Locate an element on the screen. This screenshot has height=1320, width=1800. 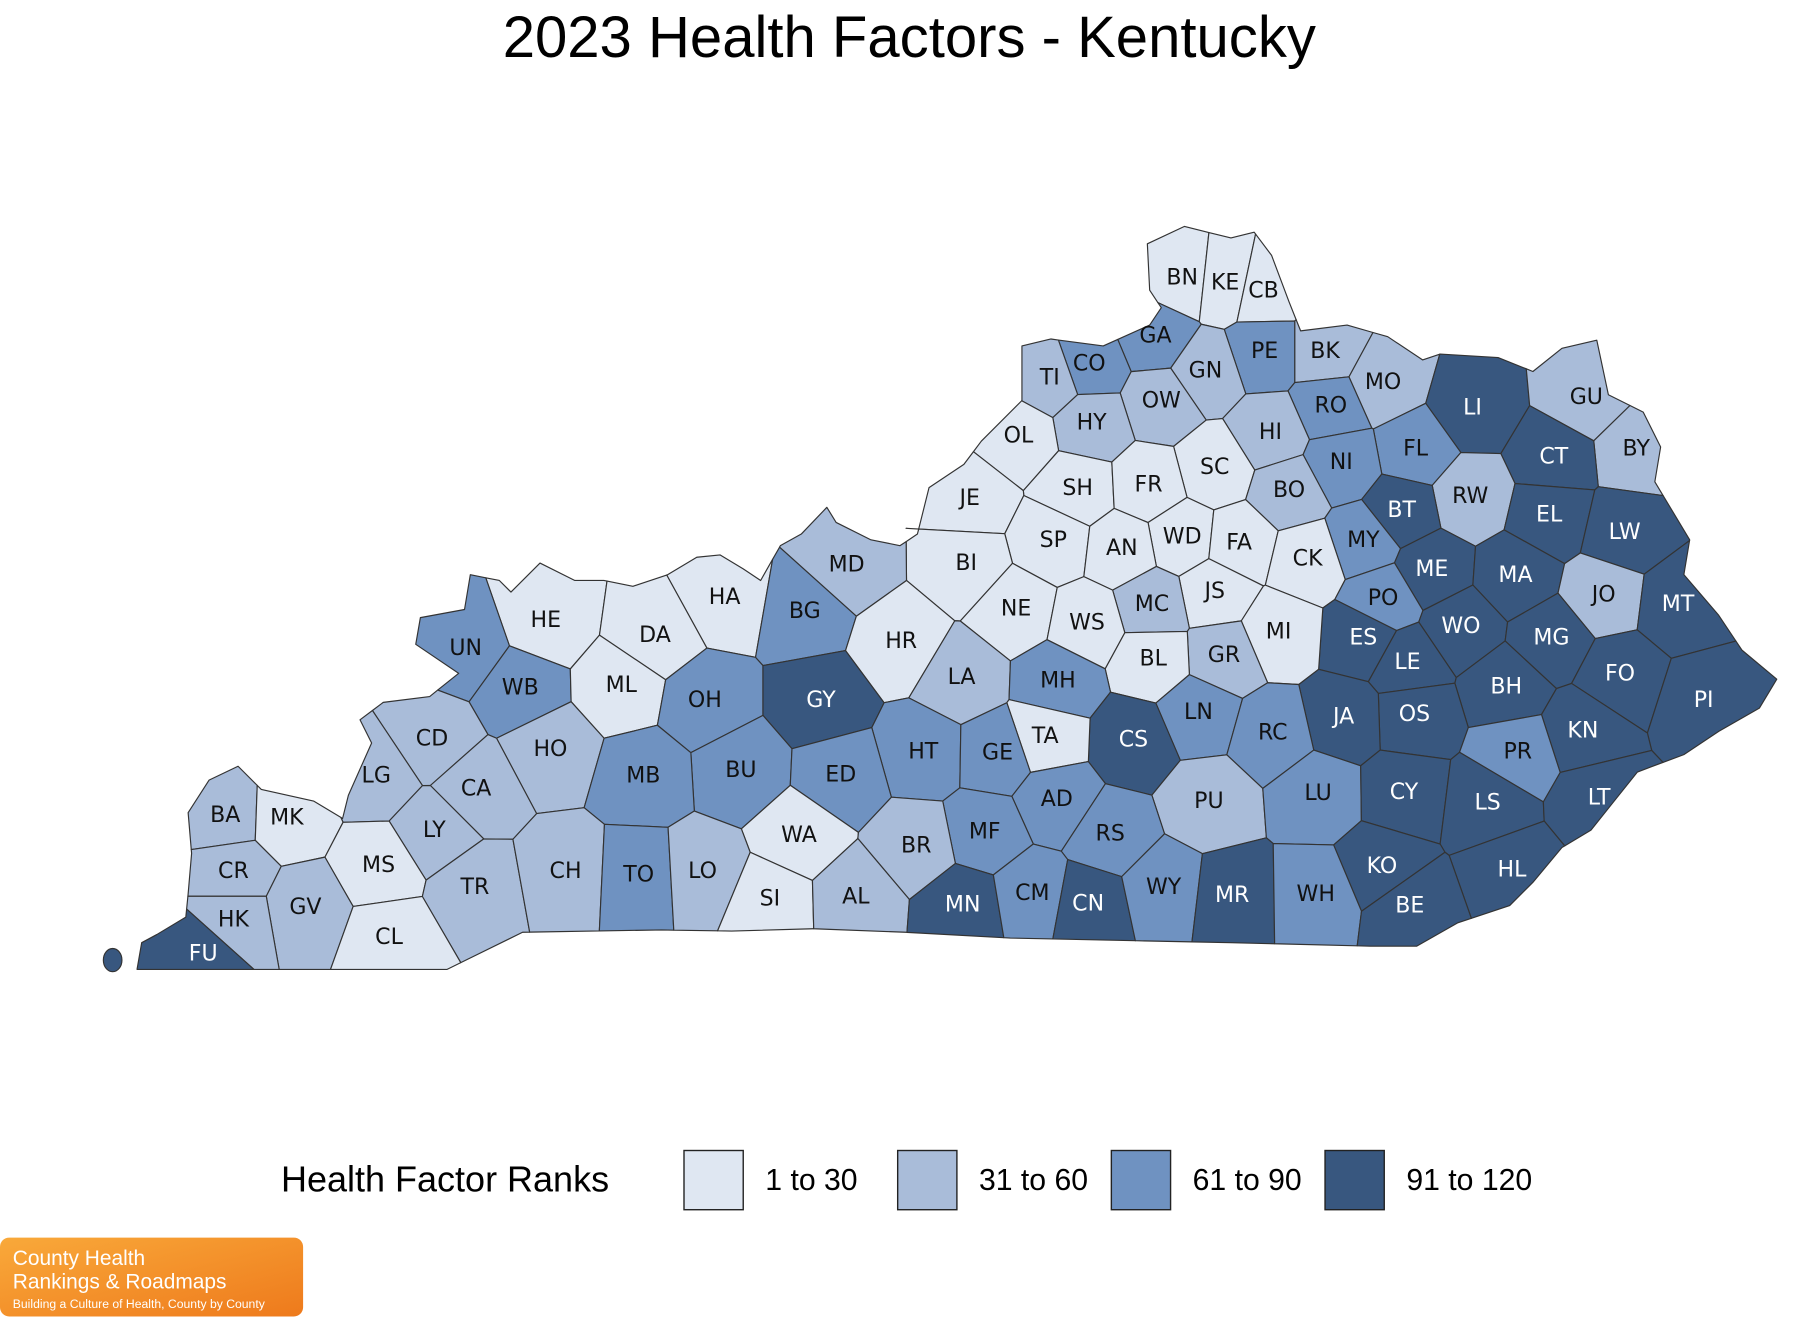
county-label: BO is located at coordinates (1289, 490).